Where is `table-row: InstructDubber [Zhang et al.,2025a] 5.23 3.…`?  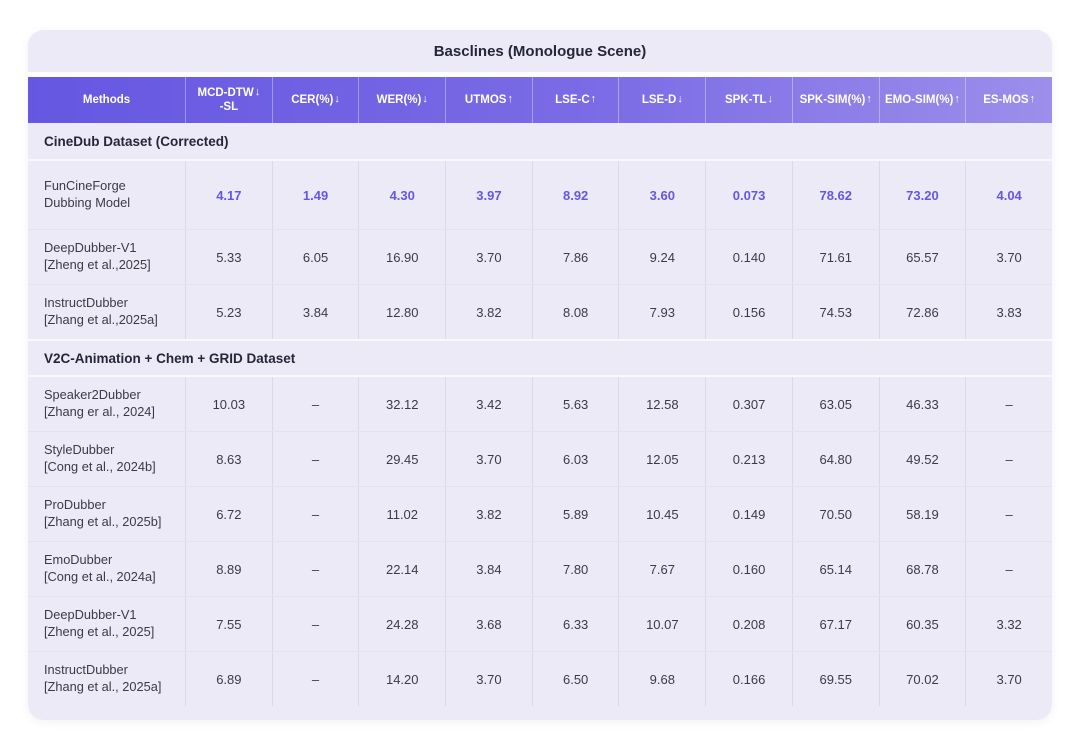 table-row: InstructDubber [Zhang et al.,2025a] 5.23 3.… is located at coordinates (540, 311).